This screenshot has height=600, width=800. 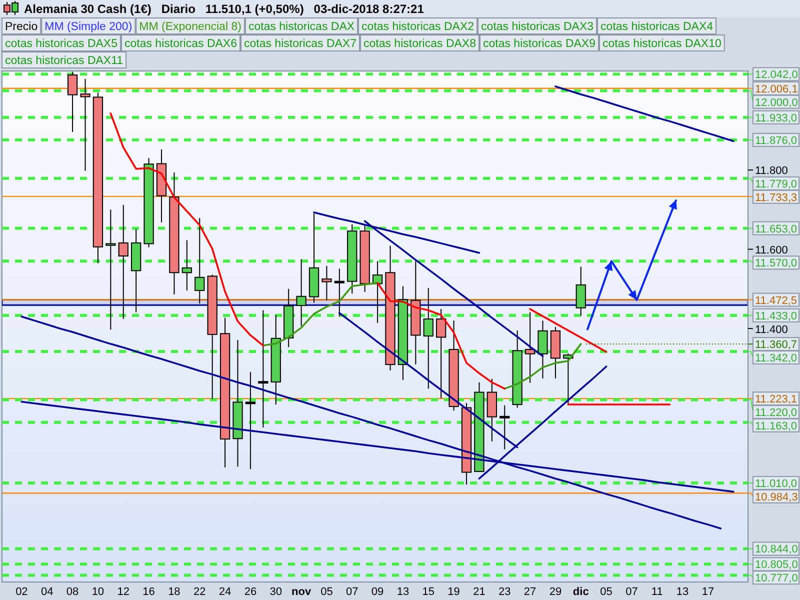 I want to click on ref-line-label: 11.163,0, so click(x=776, y=426).